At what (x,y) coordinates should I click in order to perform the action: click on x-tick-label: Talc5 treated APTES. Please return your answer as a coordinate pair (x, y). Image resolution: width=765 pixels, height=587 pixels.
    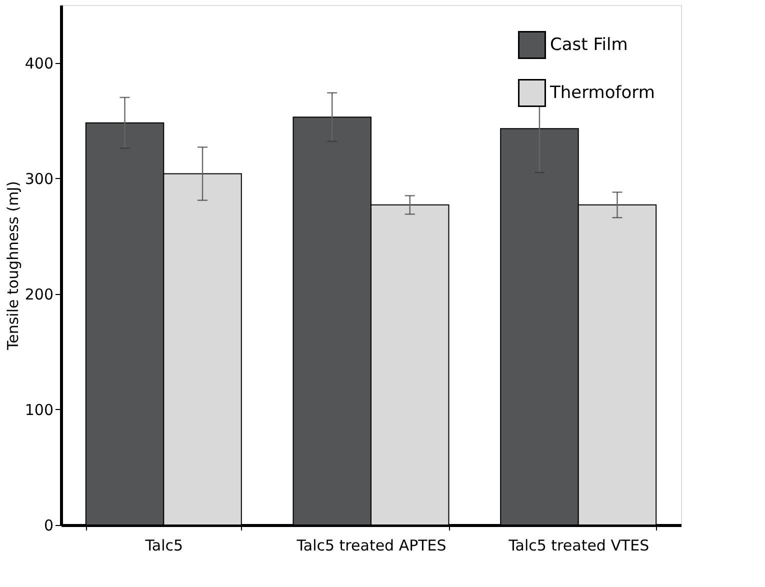
    Looking at the image, I should click on (371, 545).